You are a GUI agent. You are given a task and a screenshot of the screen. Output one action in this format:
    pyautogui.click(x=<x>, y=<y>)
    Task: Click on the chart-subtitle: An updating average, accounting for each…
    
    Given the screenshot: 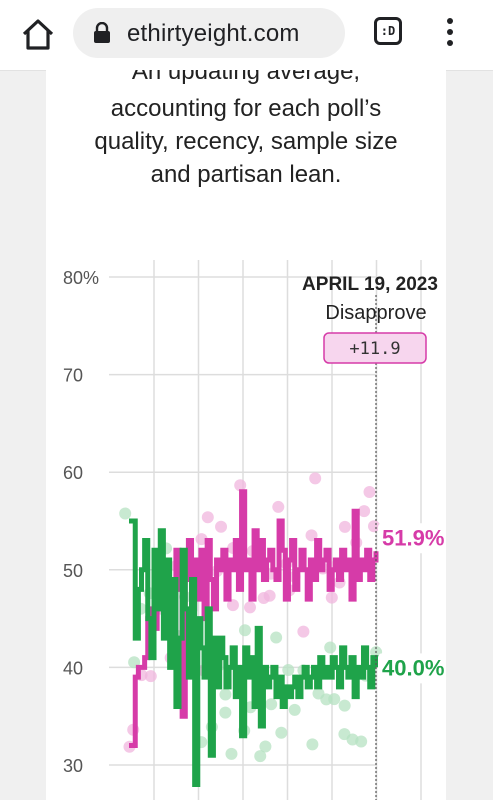 What is the action you would take?
    pyautogui.click(x=246, y=131)
    